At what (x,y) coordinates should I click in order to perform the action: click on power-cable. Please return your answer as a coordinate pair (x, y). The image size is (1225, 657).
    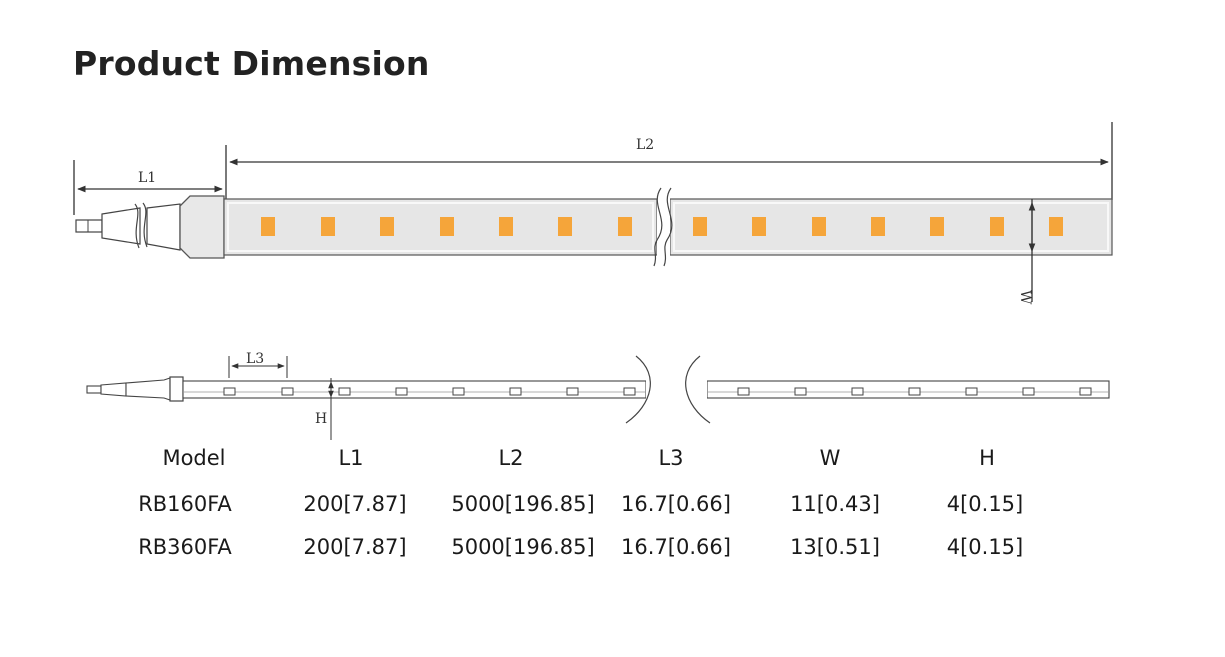
    Looking at the image, I should click on (128, 226).